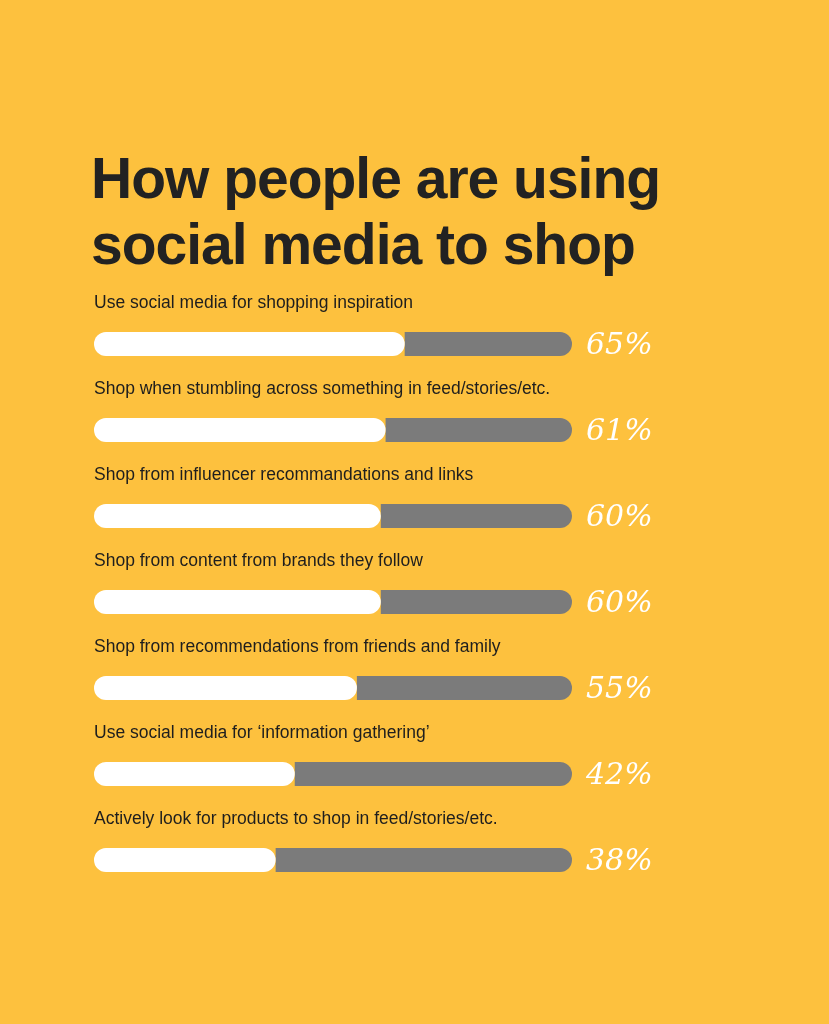 The image size is (829, 1024). What do you see at coordinates (254, 302) in the screenshot?
I see `y-tick-label: Use social media for shopping inspiration` at bounding box center [254, 302].